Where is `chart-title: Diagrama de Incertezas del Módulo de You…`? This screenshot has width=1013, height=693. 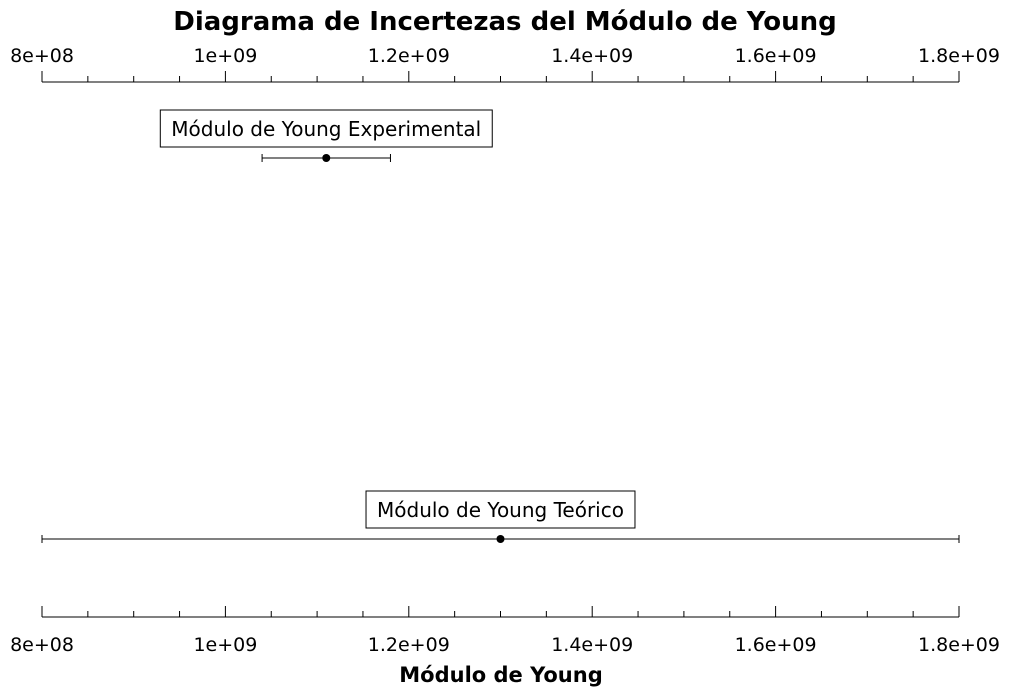
chart-title: Diagrama de Incertezas del Módulo de You… is located at coordinates (504, 22).